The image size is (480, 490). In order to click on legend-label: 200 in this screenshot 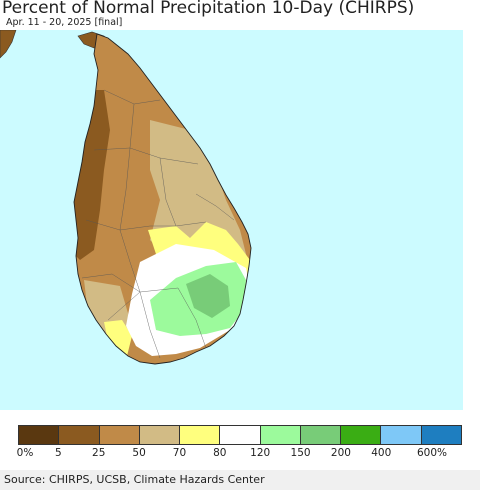, I will do `click(340, 453)`.